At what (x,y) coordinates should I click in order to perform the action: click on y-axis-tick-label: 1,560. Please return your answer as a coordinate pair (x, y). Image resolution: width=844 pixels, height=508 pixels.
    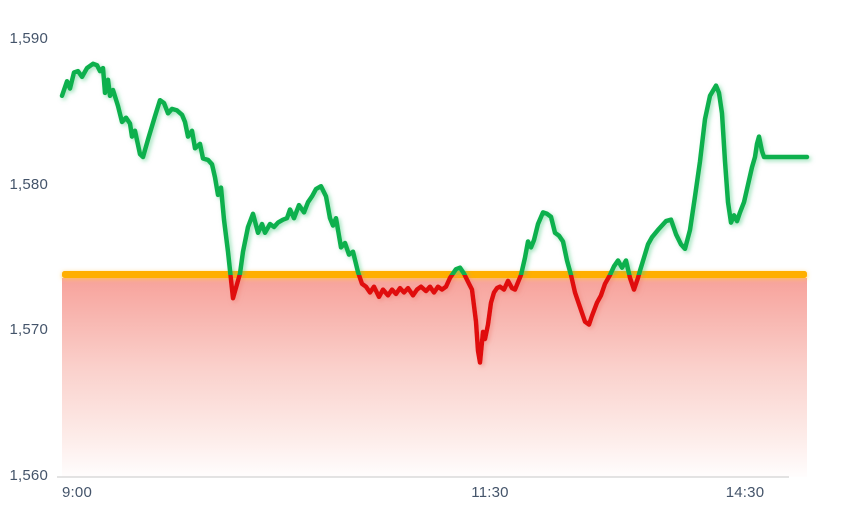
    Looking at the image, I should click on (28, 476).